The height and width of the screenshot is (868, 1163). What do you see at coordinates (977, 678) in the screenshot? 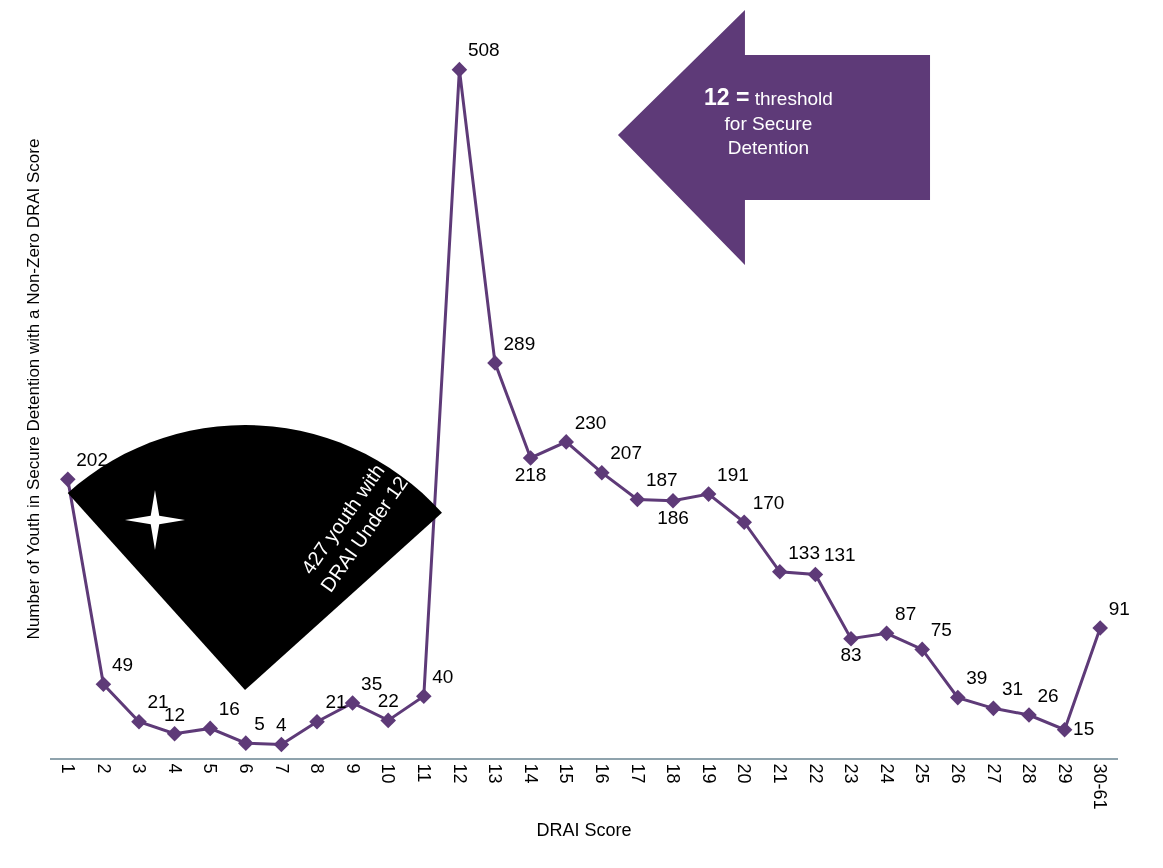
I see `data-label: 39` at bounding box center [977, 678].